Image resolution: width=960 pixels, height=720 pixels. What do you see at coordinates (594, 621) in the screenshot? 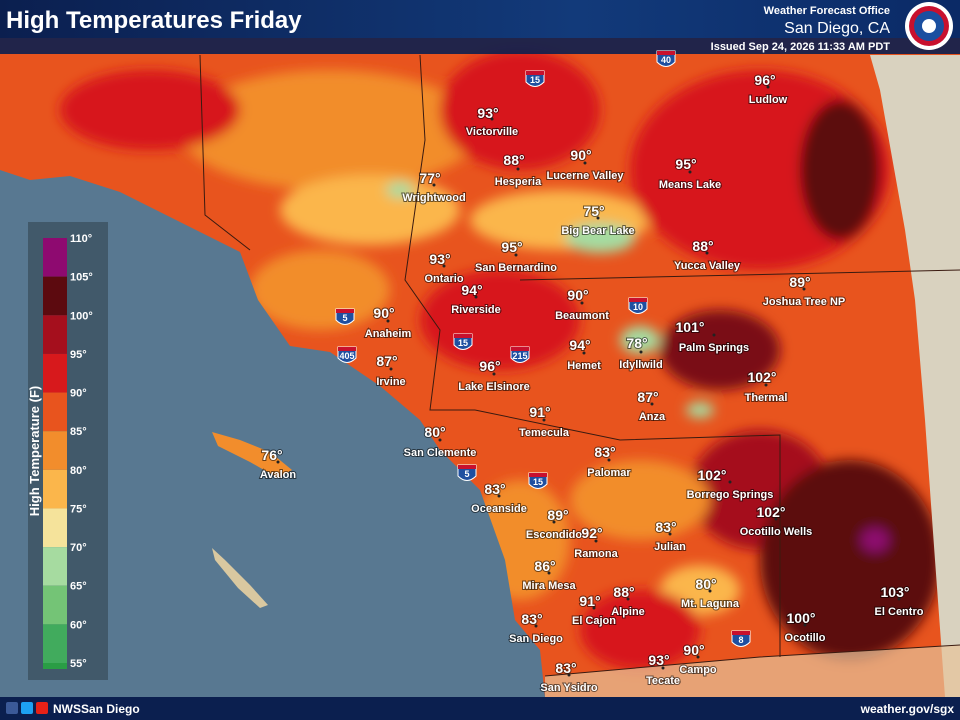
I see `city-name: El Cajon` at bounding box center [594, 621].